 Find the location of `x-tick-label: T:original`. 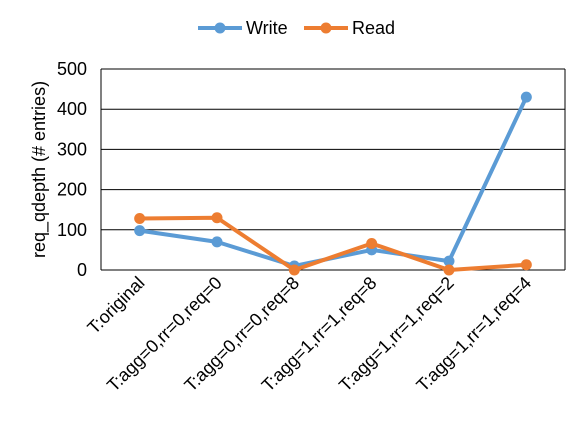

x-tick-label: T:original is located at coordinates (115, 305).